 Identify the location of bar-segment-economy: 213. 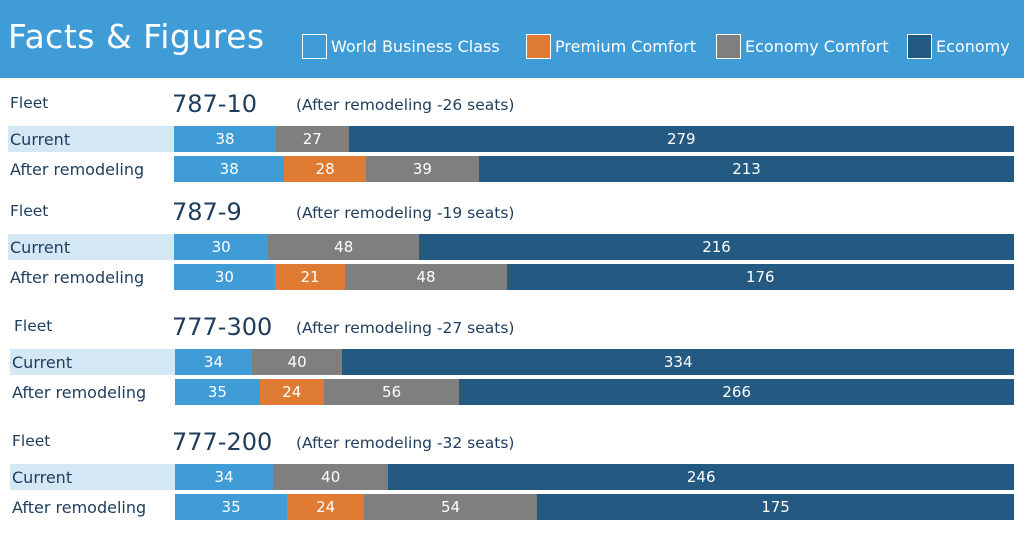
(746, 169).